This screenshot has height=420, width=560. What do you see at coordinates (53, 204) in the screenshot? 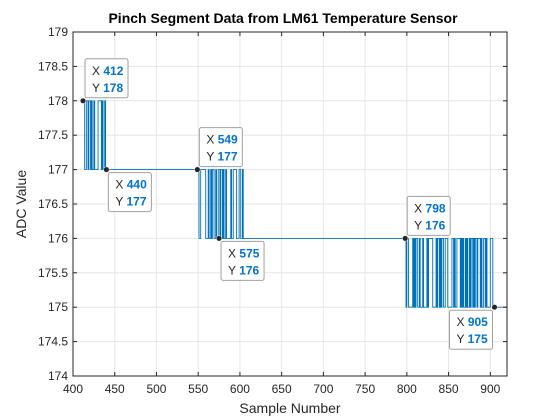
I see `y-tick-label: 176.5` at bounding box center [53, 204].